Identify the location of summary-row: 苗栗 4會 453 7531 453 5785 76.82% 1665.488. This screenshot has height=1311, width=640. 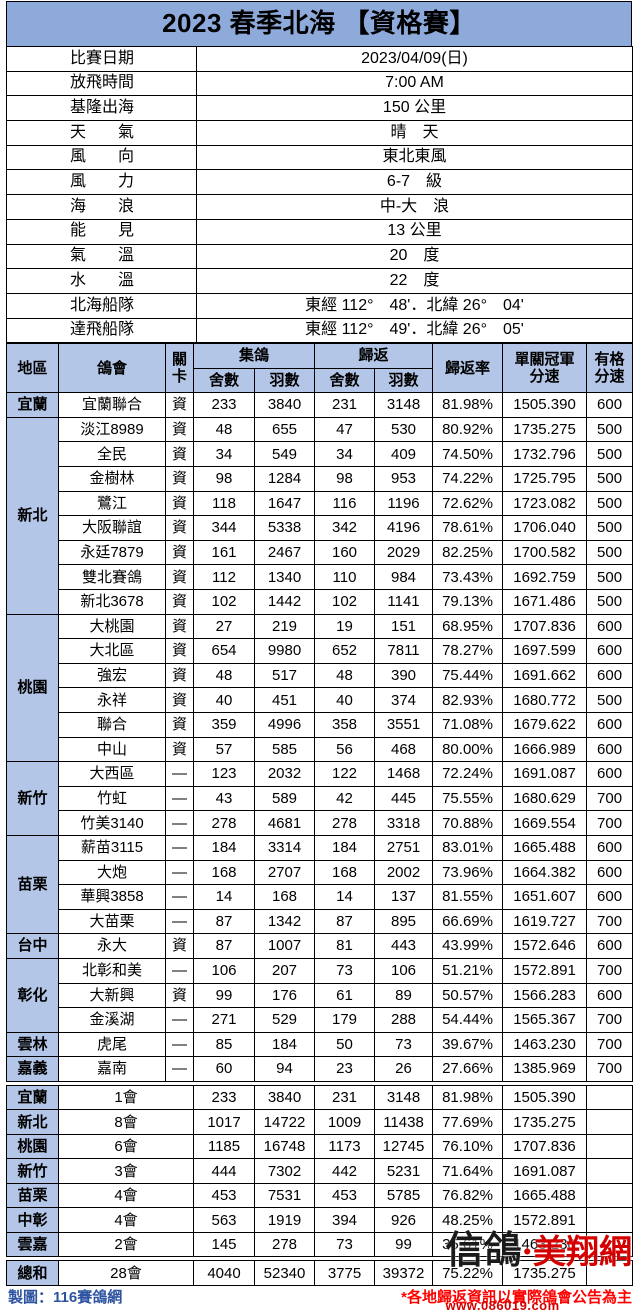
(319, 1195).